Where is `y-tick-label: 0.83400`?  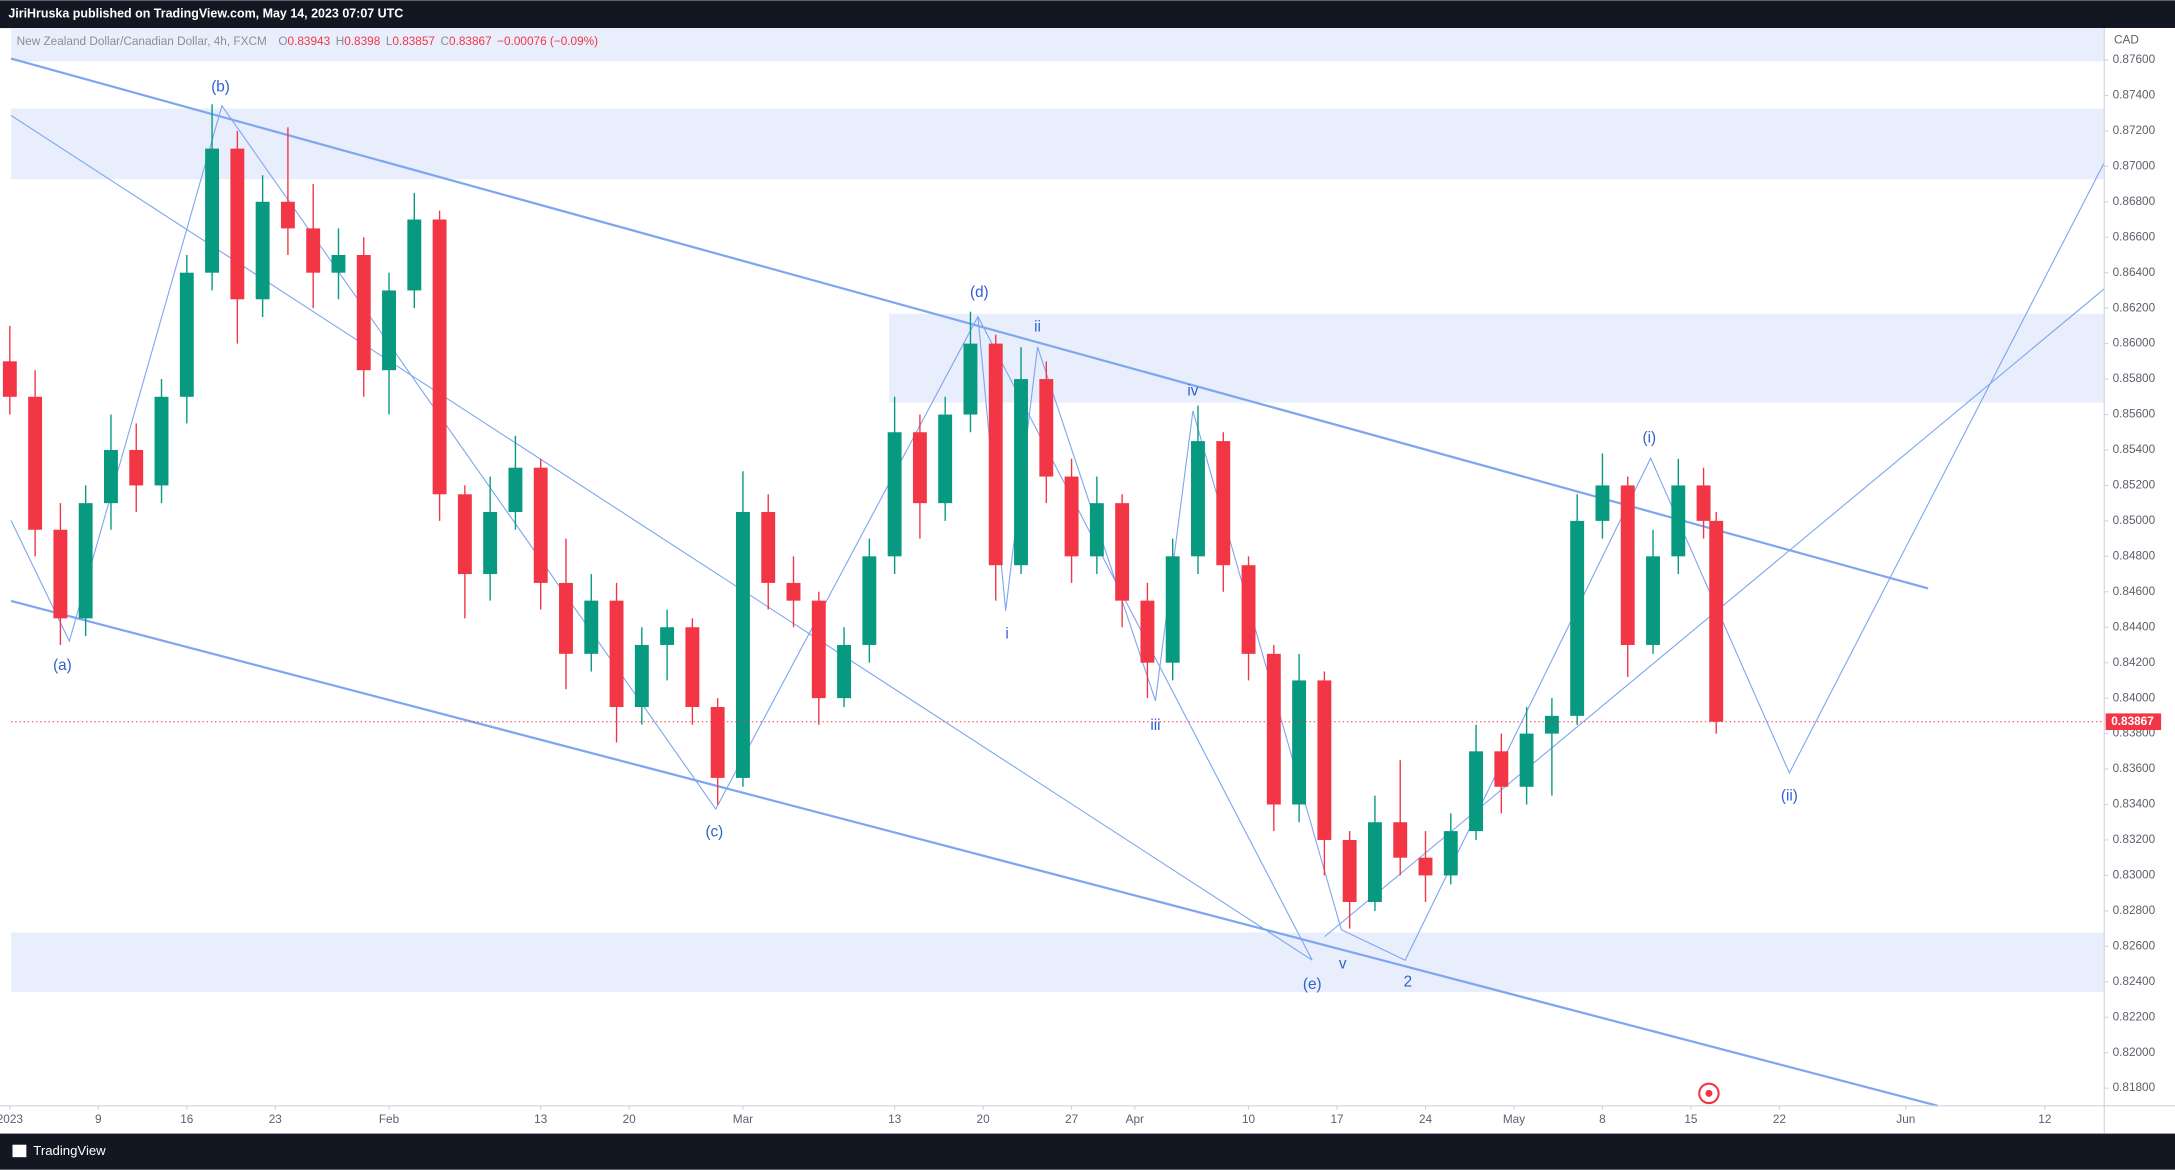
y-tick-label: 0.83400 is located at coordinates (2134, 804).